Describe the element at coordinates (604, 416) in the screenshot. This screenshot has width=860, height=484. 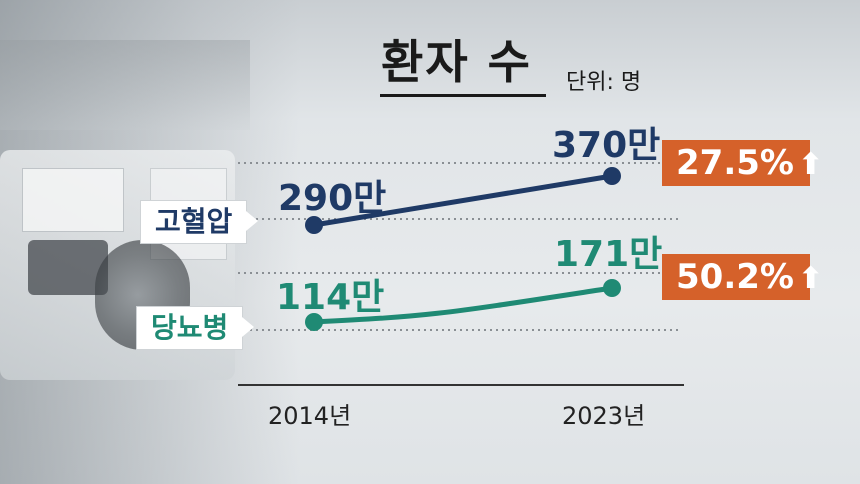
I see `x-tick-label: 2023년` at that location.